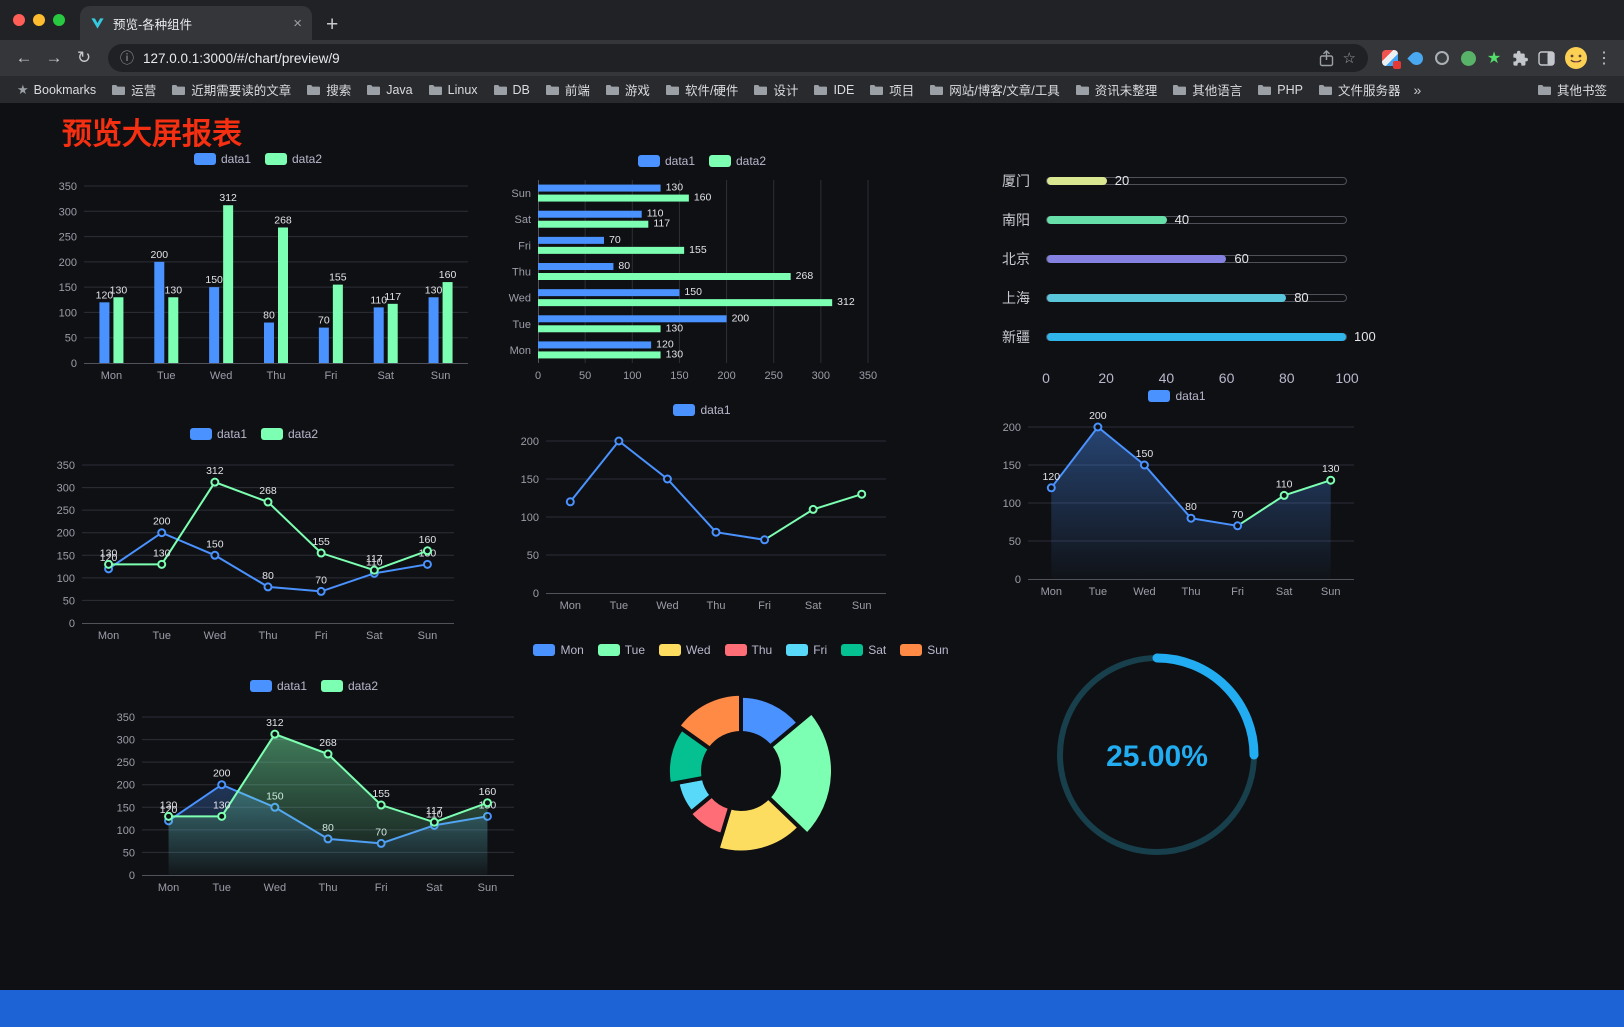  Describe the element at coordinates (624, 266) in the screenshot. I see `svg-text: 80` at that location.